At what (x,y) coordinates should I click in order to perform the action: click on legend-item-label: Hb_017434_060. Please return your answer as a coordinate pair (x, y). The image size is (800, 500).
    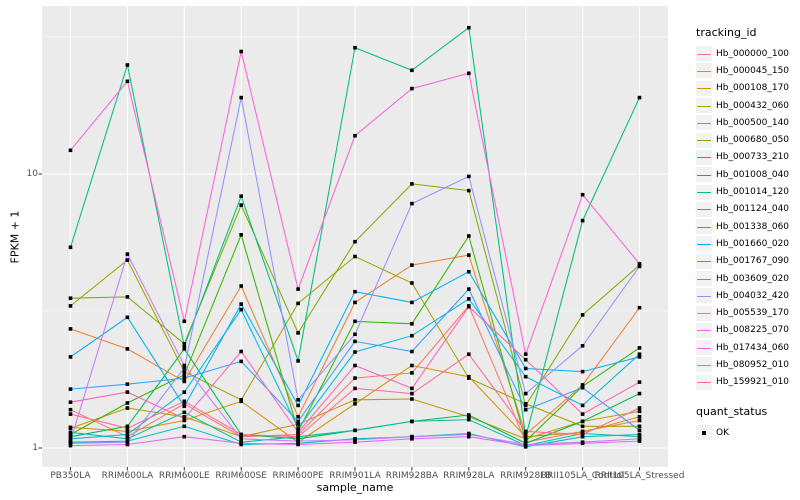
    Looking at the image, I should click on (753, 347).